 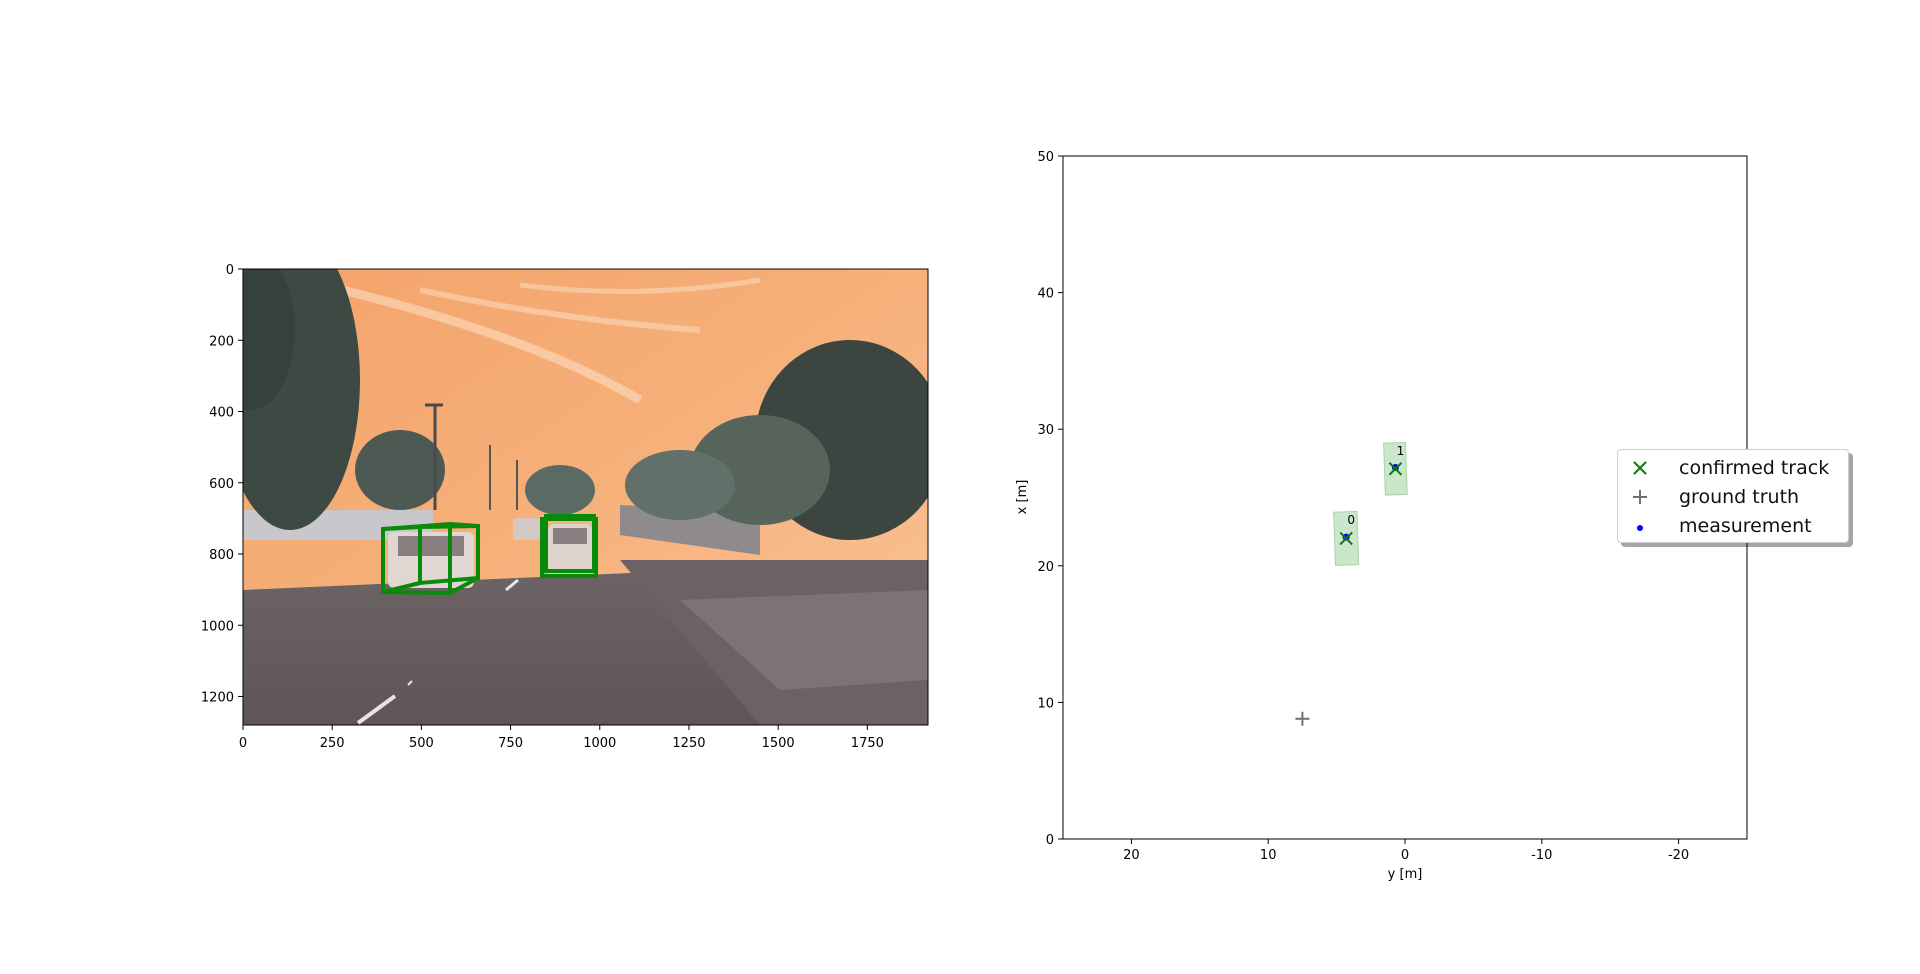 What do you see at coordinates (217, 626) in the screenshot?
I see `y-tick-label: 1000` at bounding box center [217, 626].